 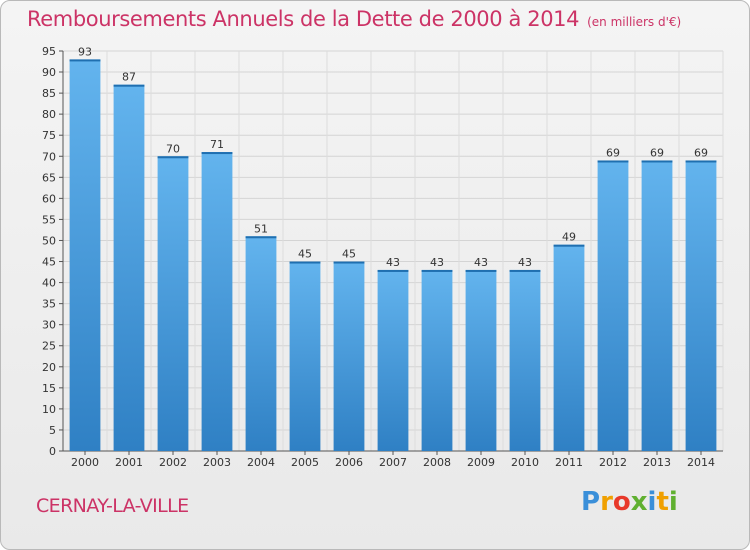 What do you see at coordinates (49, 262) in the screenshot?
I see `y-tick-label: 45` at bounding box center [49, 262].